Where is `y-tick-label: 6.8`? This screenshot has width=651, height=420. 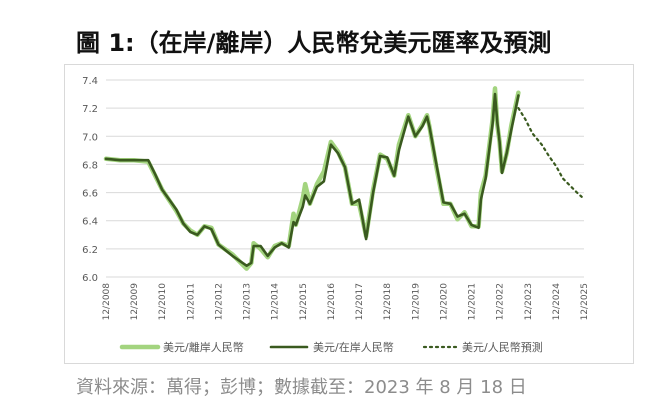
y-tick-label: 6.8 is located at coordinates (90, 165).